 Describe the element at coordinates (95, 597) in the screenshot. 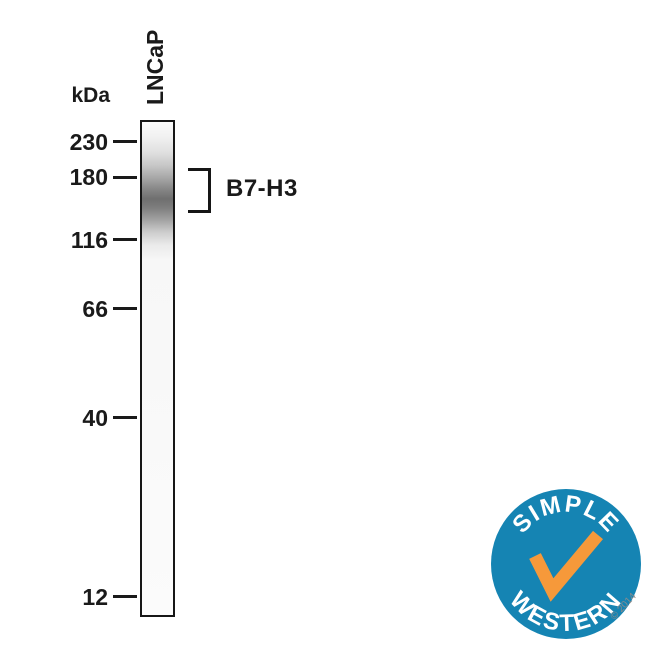

I see `mw-marker-12: 12` at that location.